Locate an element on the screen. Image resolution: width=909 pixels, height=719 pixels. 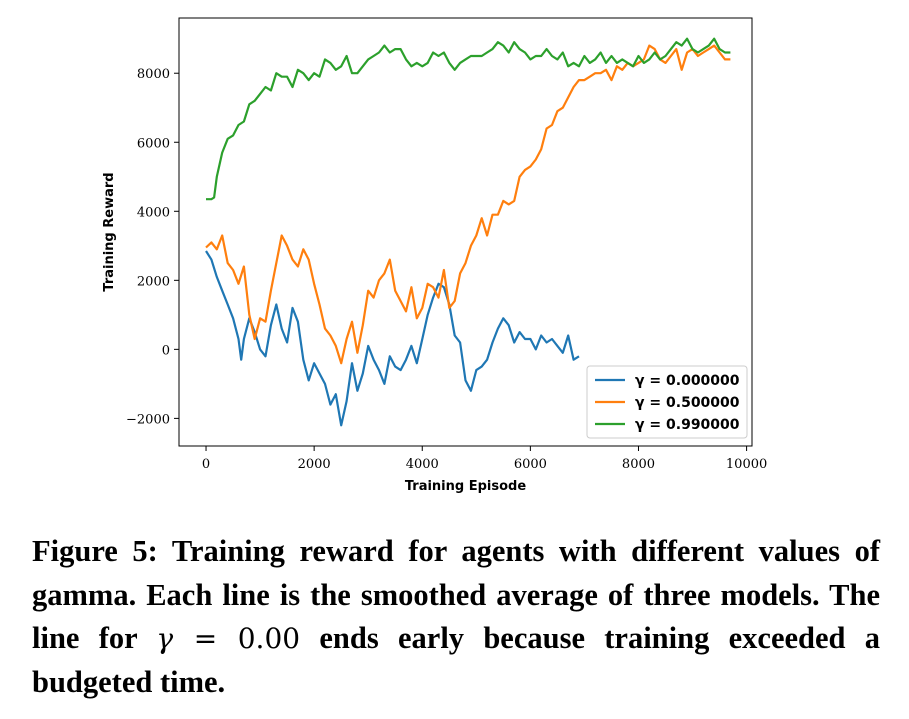
x-ticks: 0 2000 4000 6000 8000 10000 is located at coordinates (484, 459).